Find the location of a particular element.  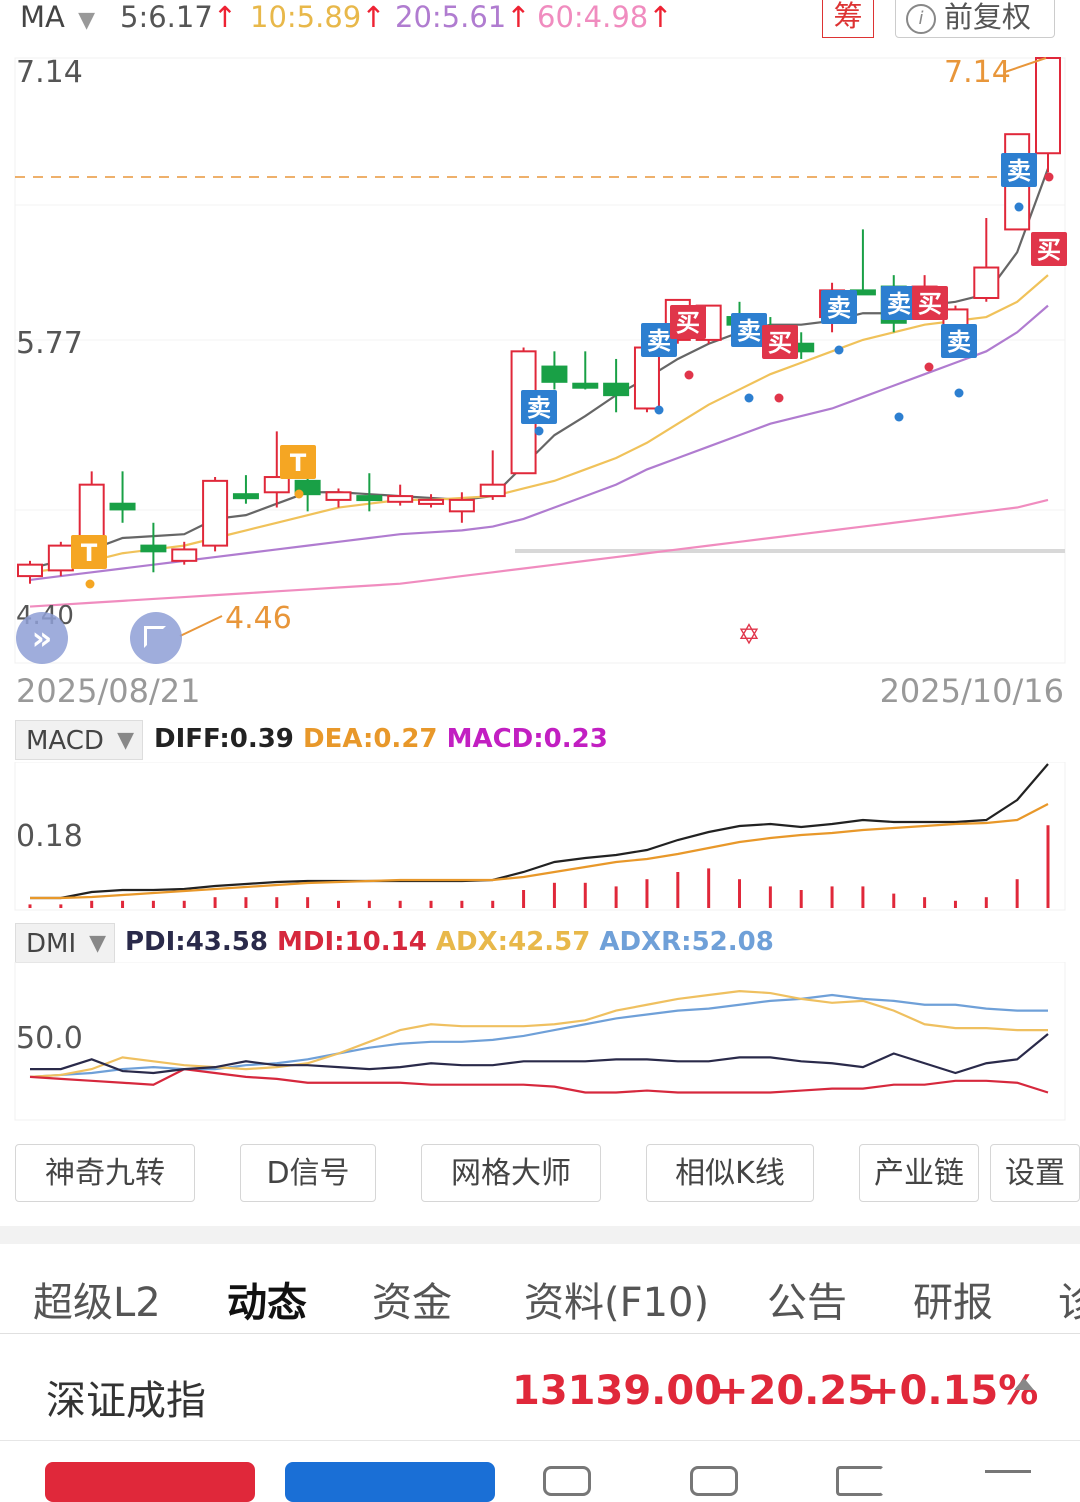

tool-button-nine-turn: 神奇九转 is located at coordinates (105, 1173).